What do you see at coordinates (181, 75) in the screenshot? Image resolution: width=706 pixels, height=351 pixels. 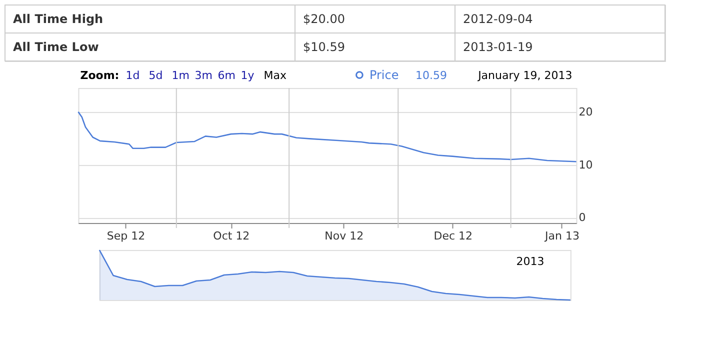 I see `text: 1m` at bounding box center [181, 75].